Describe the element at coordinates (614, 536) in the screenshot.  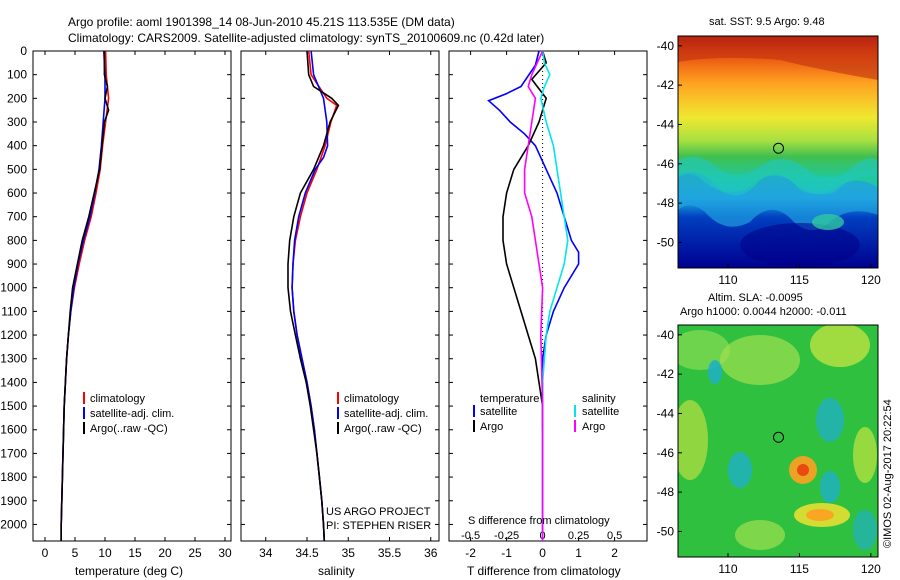
I see `x-top-tick-label: 0.5` at that location.